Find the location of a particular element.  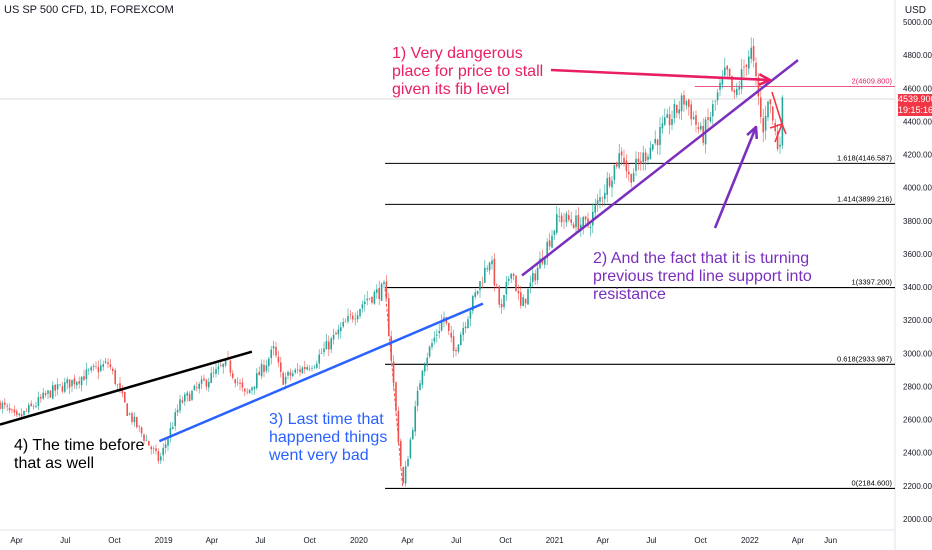

annotation-arrow-trendline is located at coordinates (735, 177).